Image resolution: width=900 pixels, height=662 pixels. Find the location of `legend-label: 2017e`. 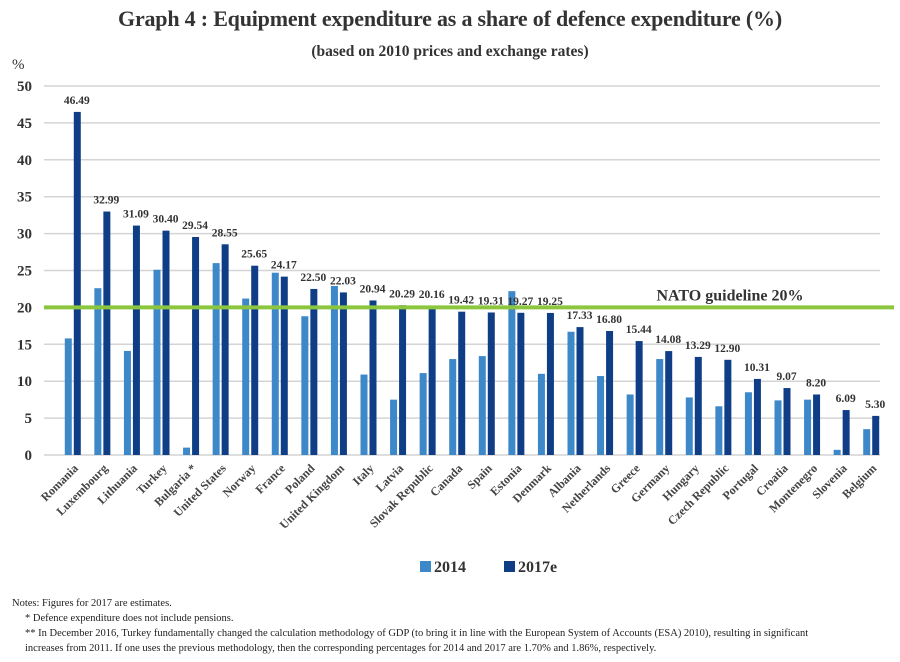

legend-label: 2017e is located at coordinates (537, 567).